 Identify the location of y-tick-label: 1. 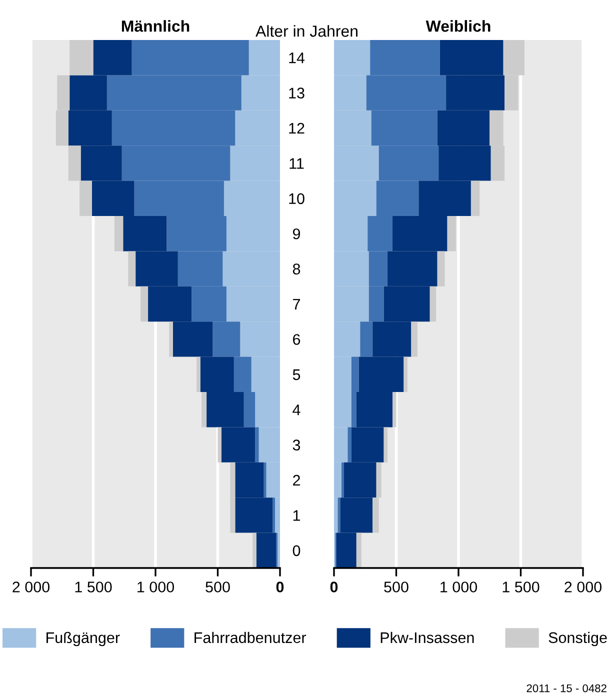
(296, 515).